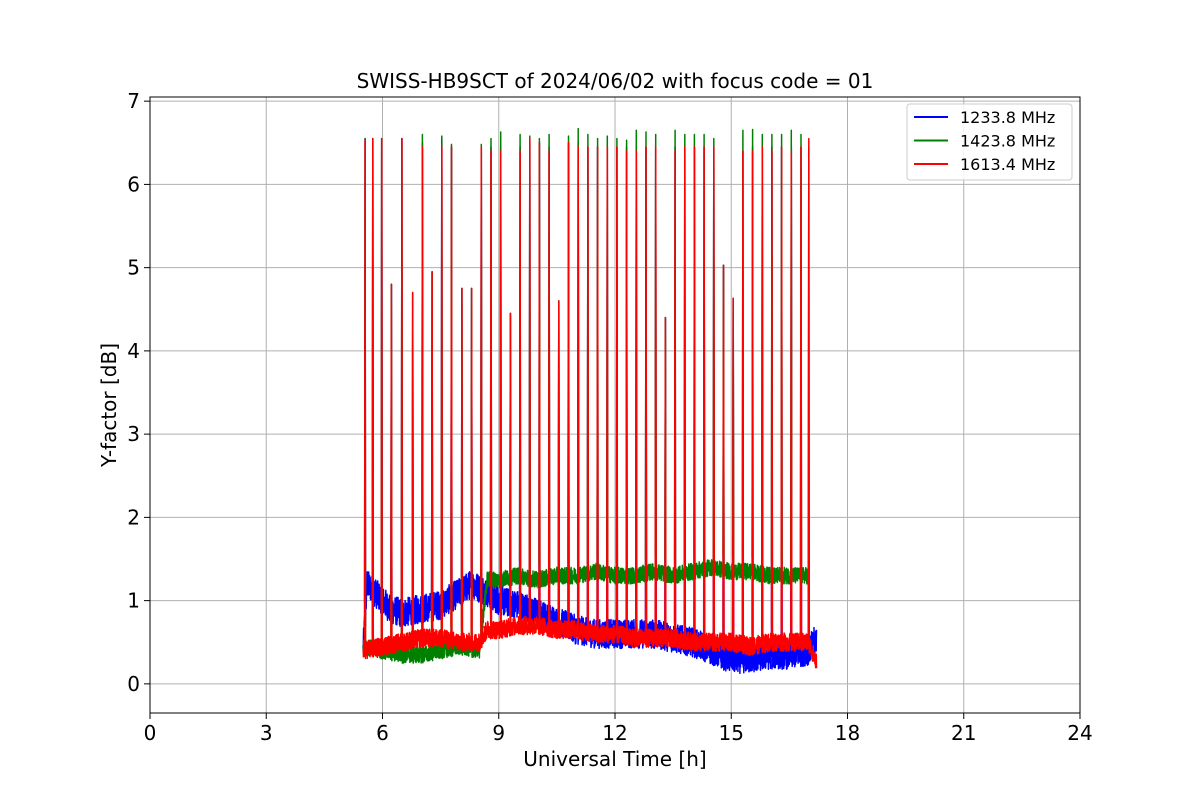  What do you see at coordinates (1007, 117) in the screenshot?
I see `legend-label-0: 1233.8 MHz` at bounding box center [1007, 117].